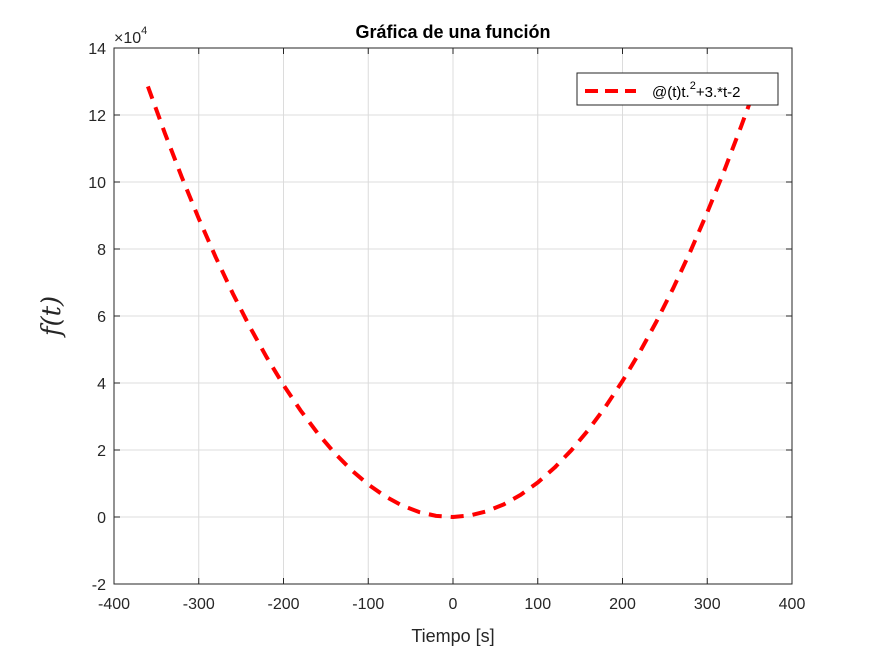 The height and width of the screenshot is (656, 875). I want to click on y-axis-label: f(t), so click(52, 317).